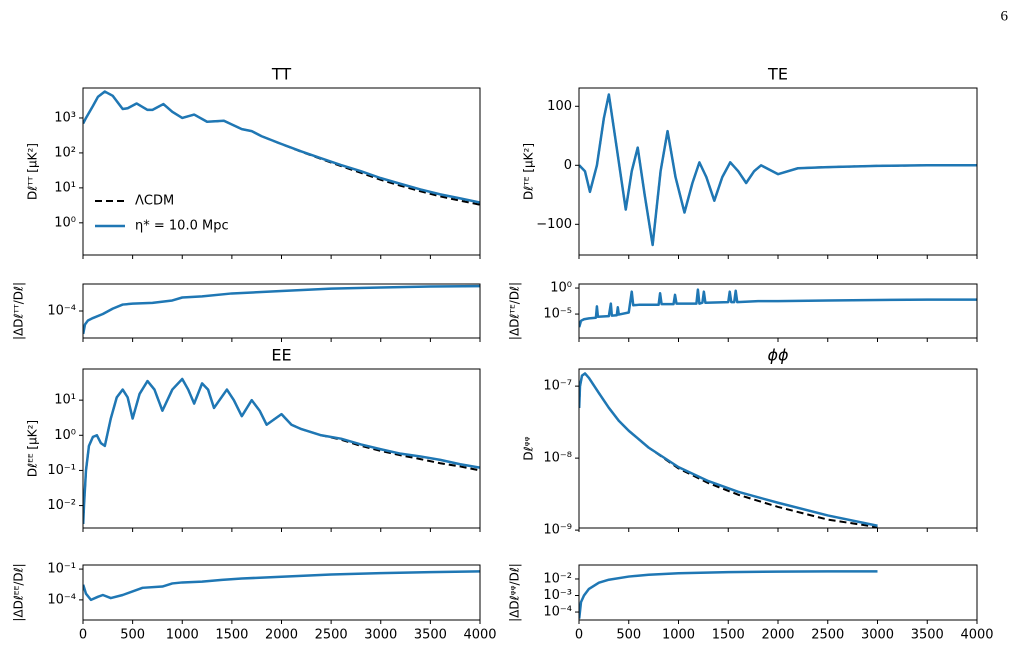 Image resolution: width=1017 pixels, height=652 pixels. What do you see at coordinates (557, 595) in the screenshot?
I see `y-tick-label: 10⁻³` at bounding box center [557, 595].